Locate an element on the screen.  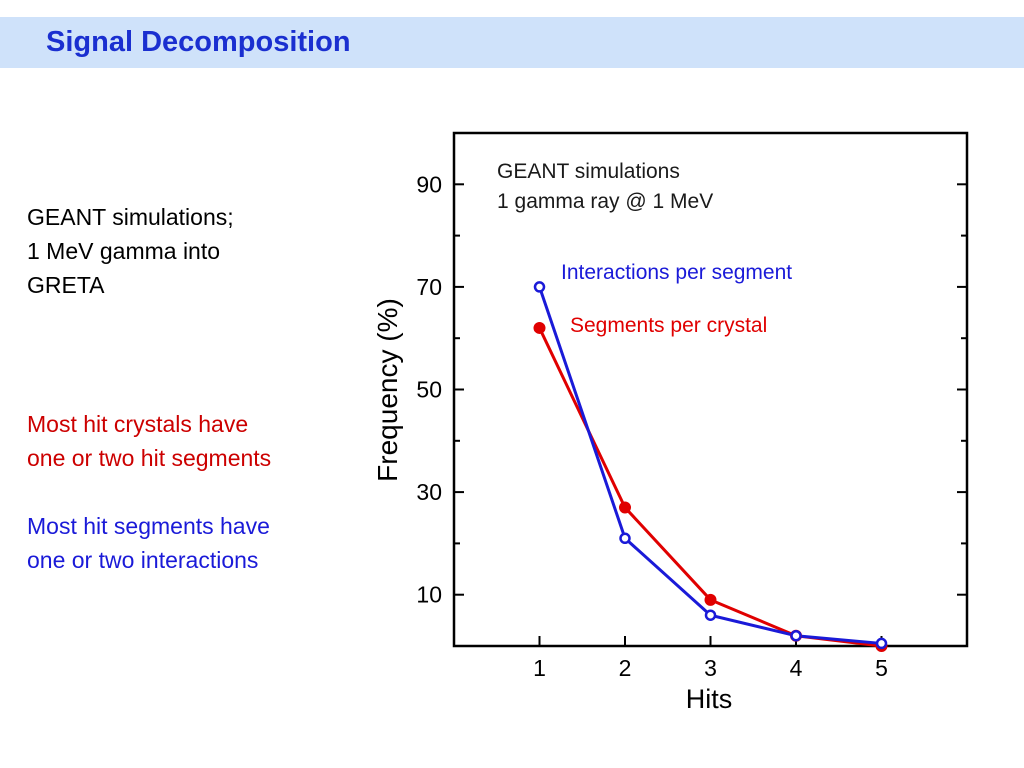
y-tick-label: 90 is located at coordinates (429, 184).